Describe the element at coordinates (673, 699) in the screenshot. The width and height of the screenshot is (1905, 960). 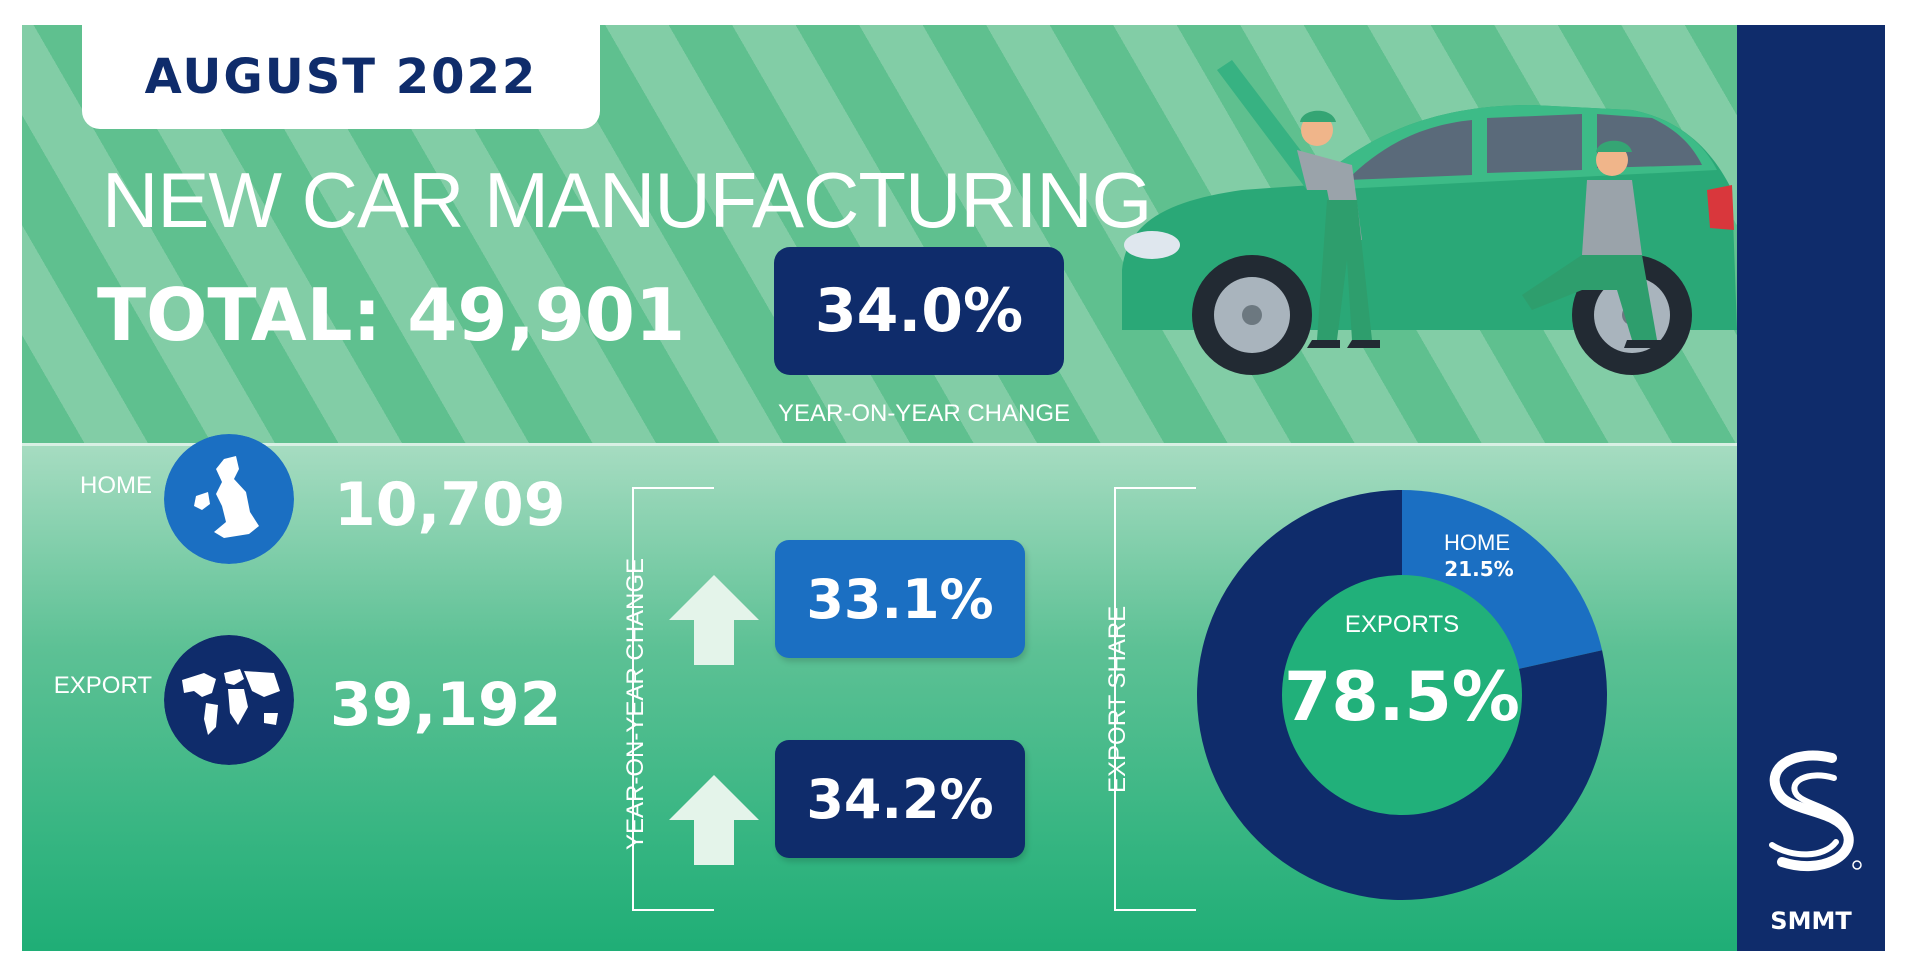
I see `yoy-bracket` at that location.